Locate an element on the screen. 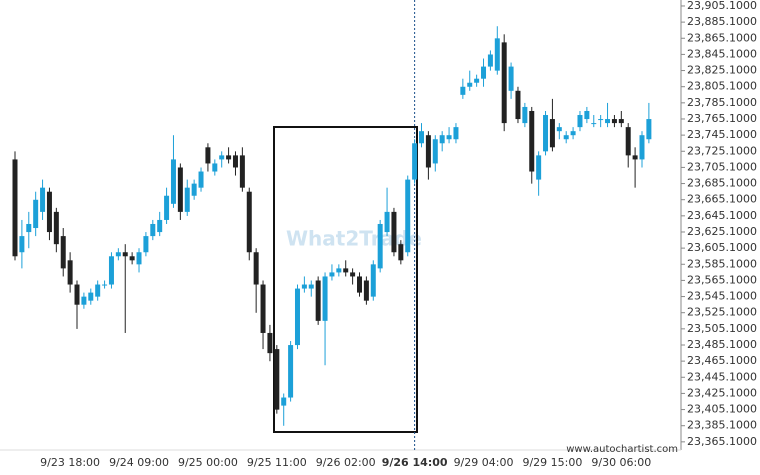 The image size is (760, 475). y-tick-label: 23,425.1000 is located at coordinates (722, 392).